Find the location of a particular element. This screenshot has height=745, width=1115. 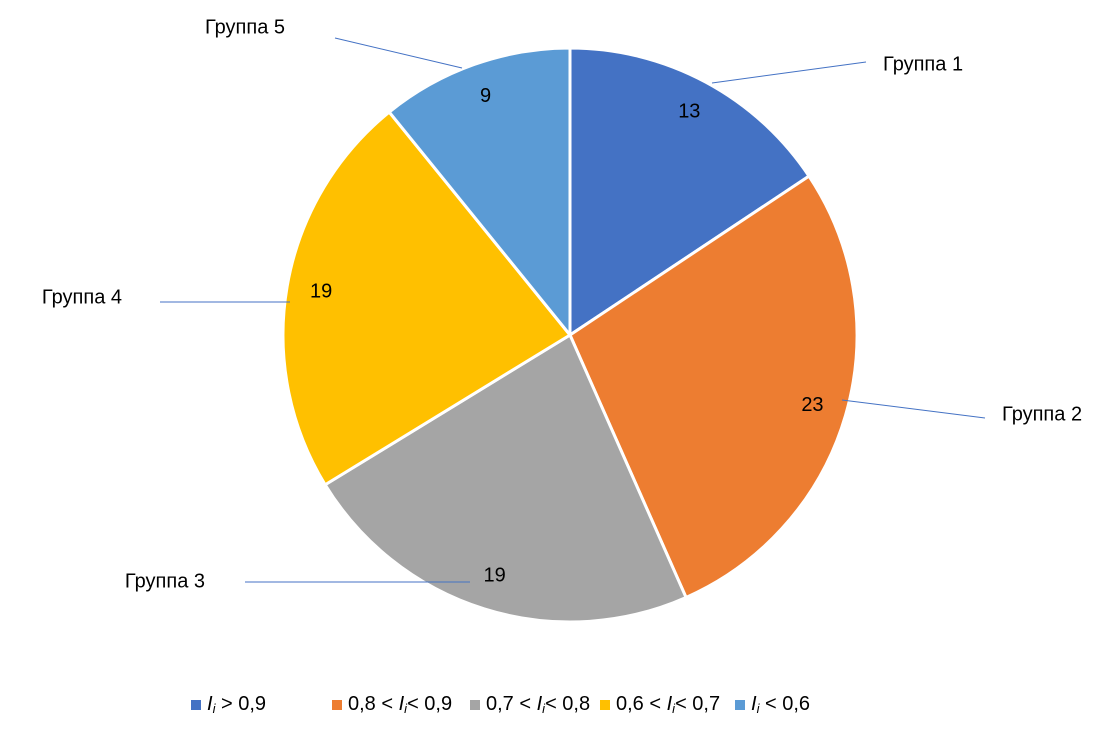

legend-text: 0,6 < is located at coordinates (641, 704).